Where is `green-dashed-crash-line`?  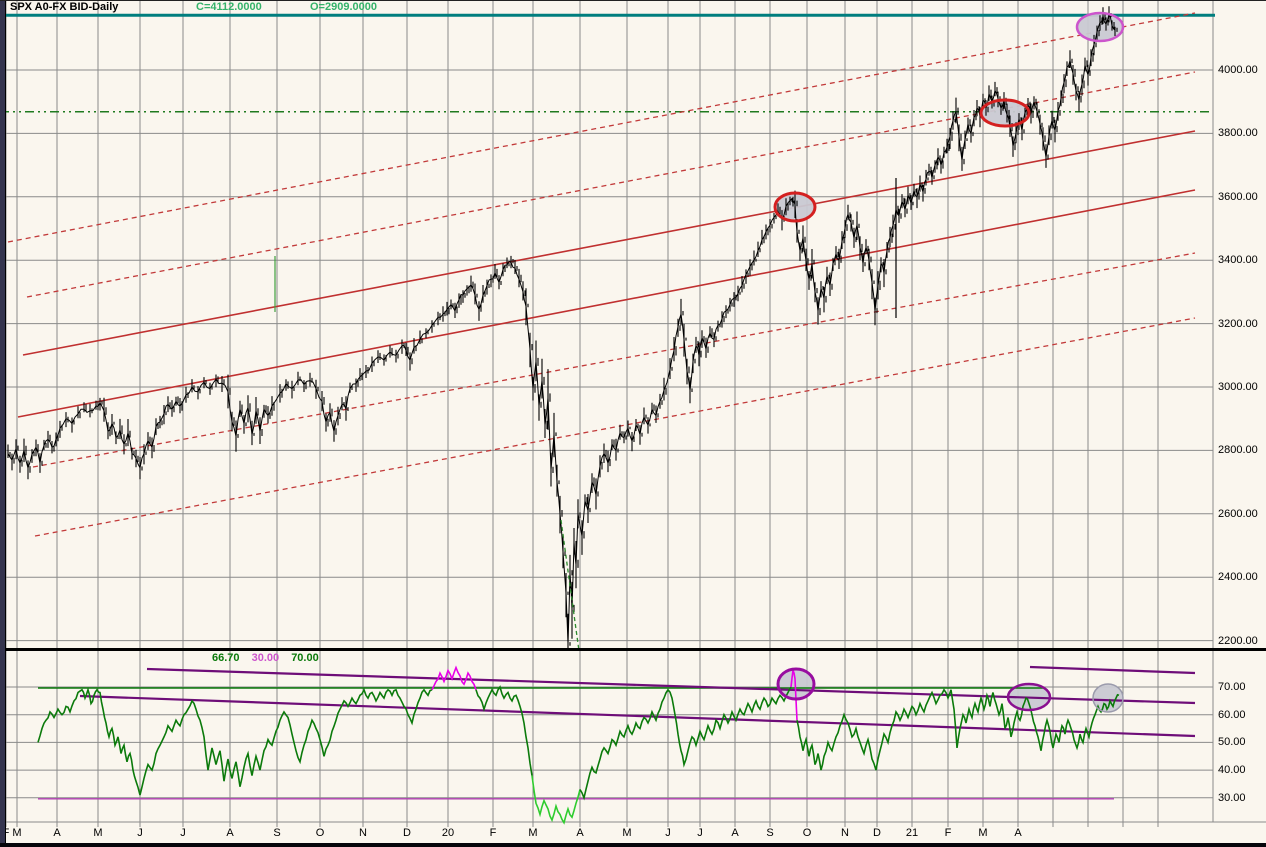 green-dashed-crash-line is located at coordinates (570, 585).